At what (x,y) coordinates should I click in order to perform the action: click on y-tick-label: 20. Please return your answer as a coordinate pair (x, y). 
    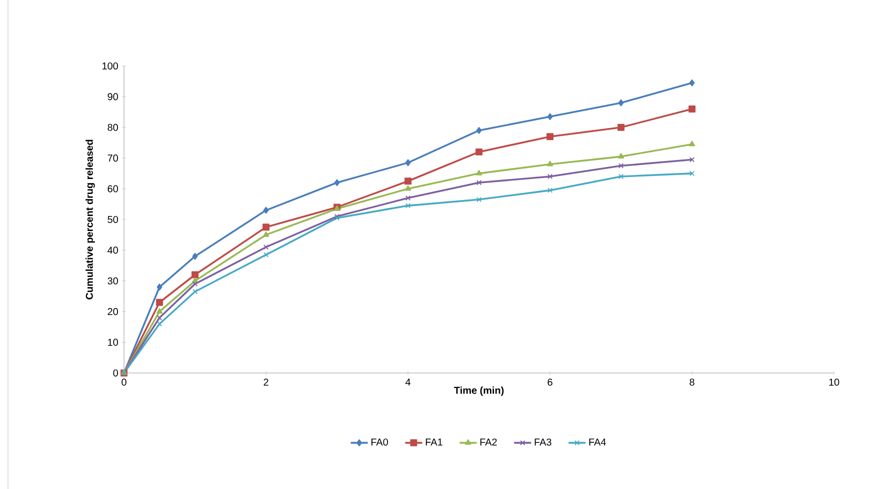
    Looking at the image, I should click on (113, 312).